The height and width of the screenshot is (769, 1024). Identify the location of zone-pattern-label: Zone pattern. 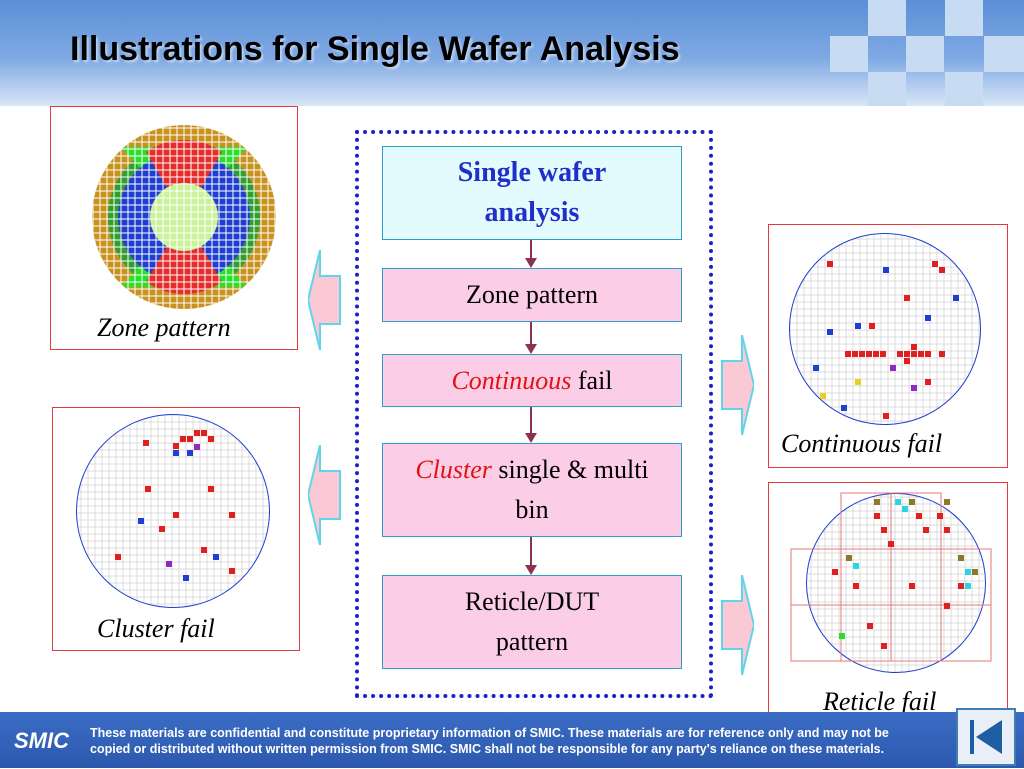
(532, 294).